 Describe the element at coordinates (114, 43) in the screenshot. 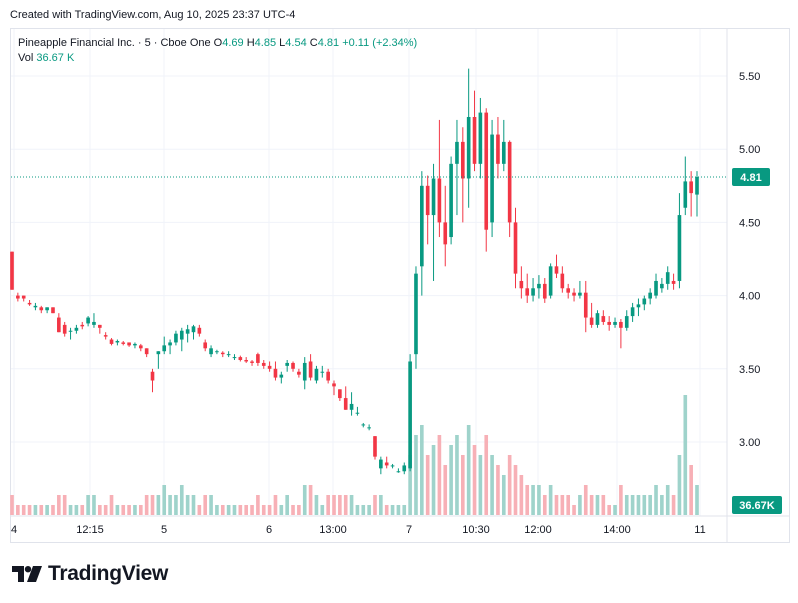

I see `symbol-label: Pineapple Financial Inc. · 5 · Cboe One` at that location.